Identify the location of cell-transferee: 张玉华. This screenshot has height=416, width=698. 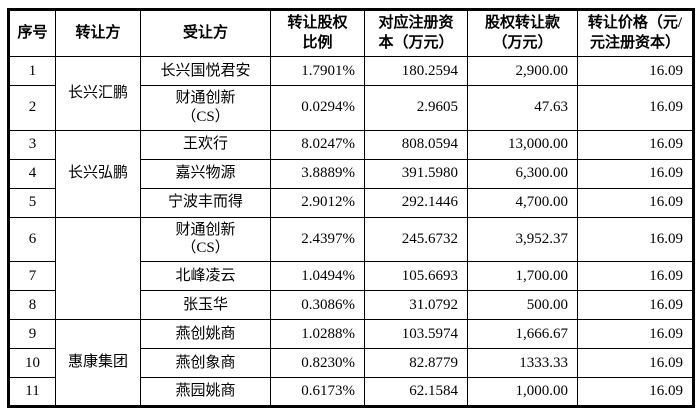
(205, 305).